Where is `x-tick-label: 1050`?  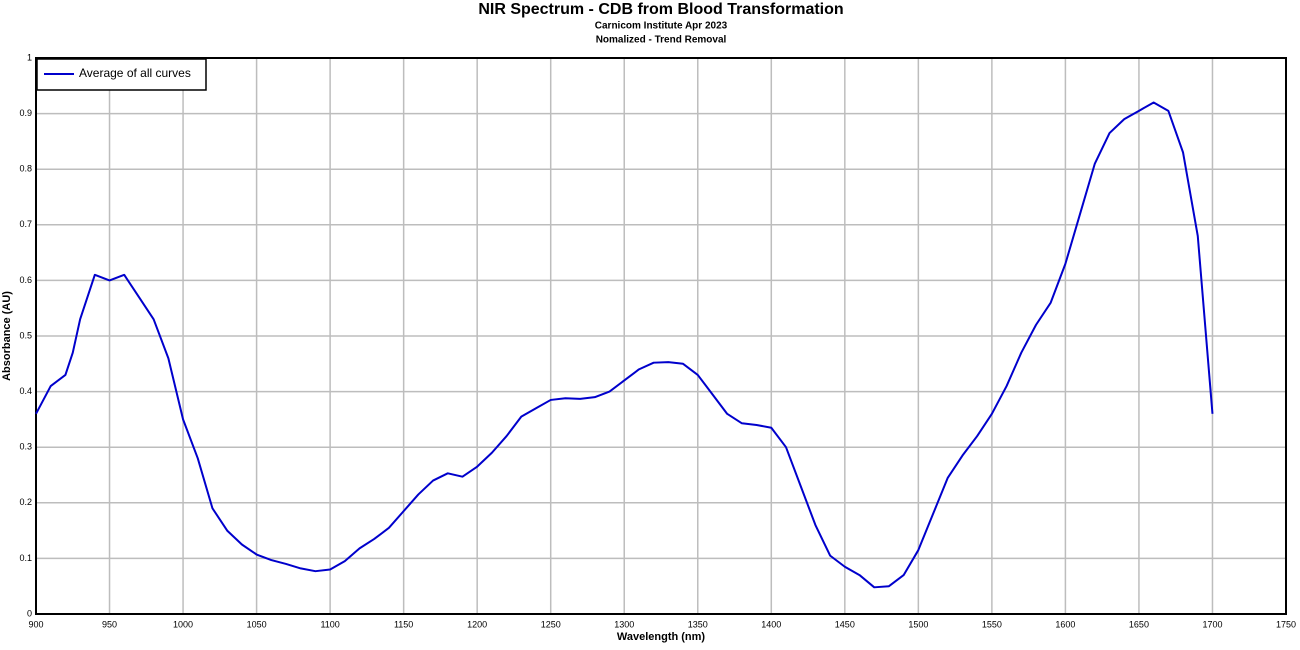 x-tick-label: 1050 is located at coordinates (257, 624).